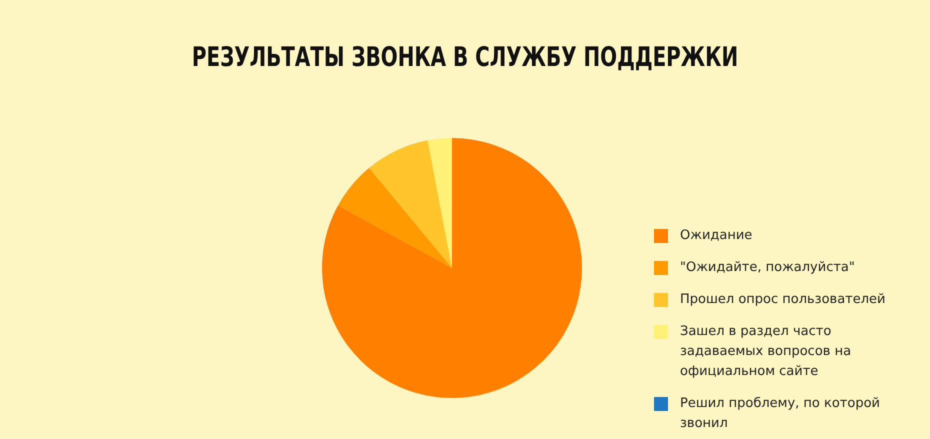  Describe the element at coordinates (780, 414) in the screenshot. I see `legend-label: Решил проблему, по которой звонил` at that location.